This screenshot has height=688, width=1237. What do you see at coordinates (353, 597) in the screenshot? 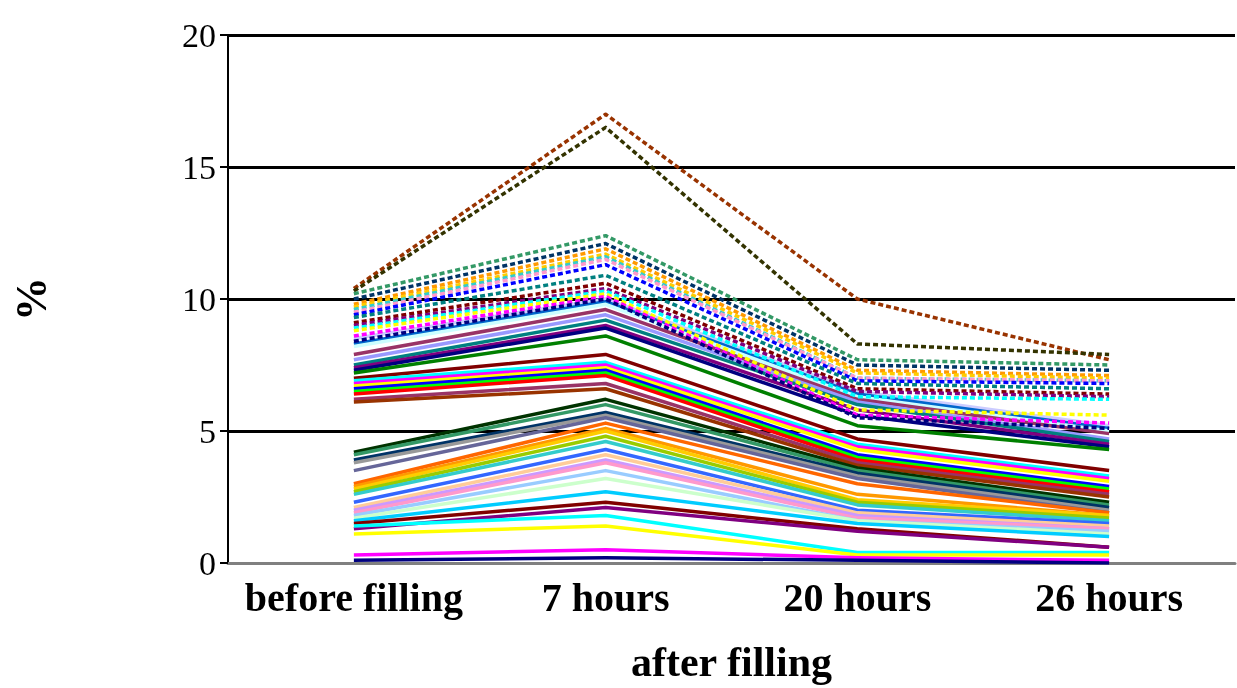
I see `x-tick-label: before filling` at bounding box center [353, 597].